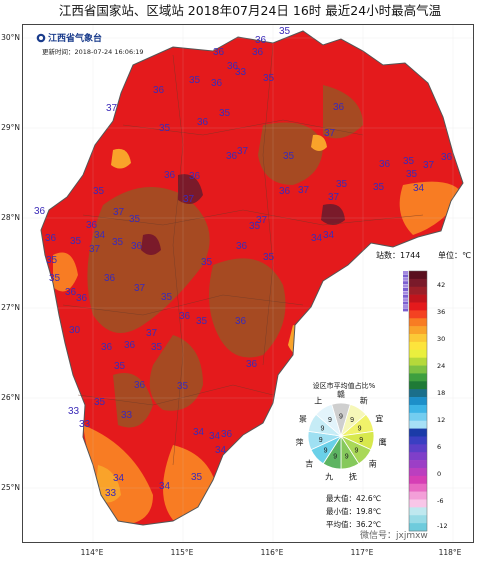  Describe the element at coordinates (75, 330) in the screenshot. I see `station-value: 30` at that location.